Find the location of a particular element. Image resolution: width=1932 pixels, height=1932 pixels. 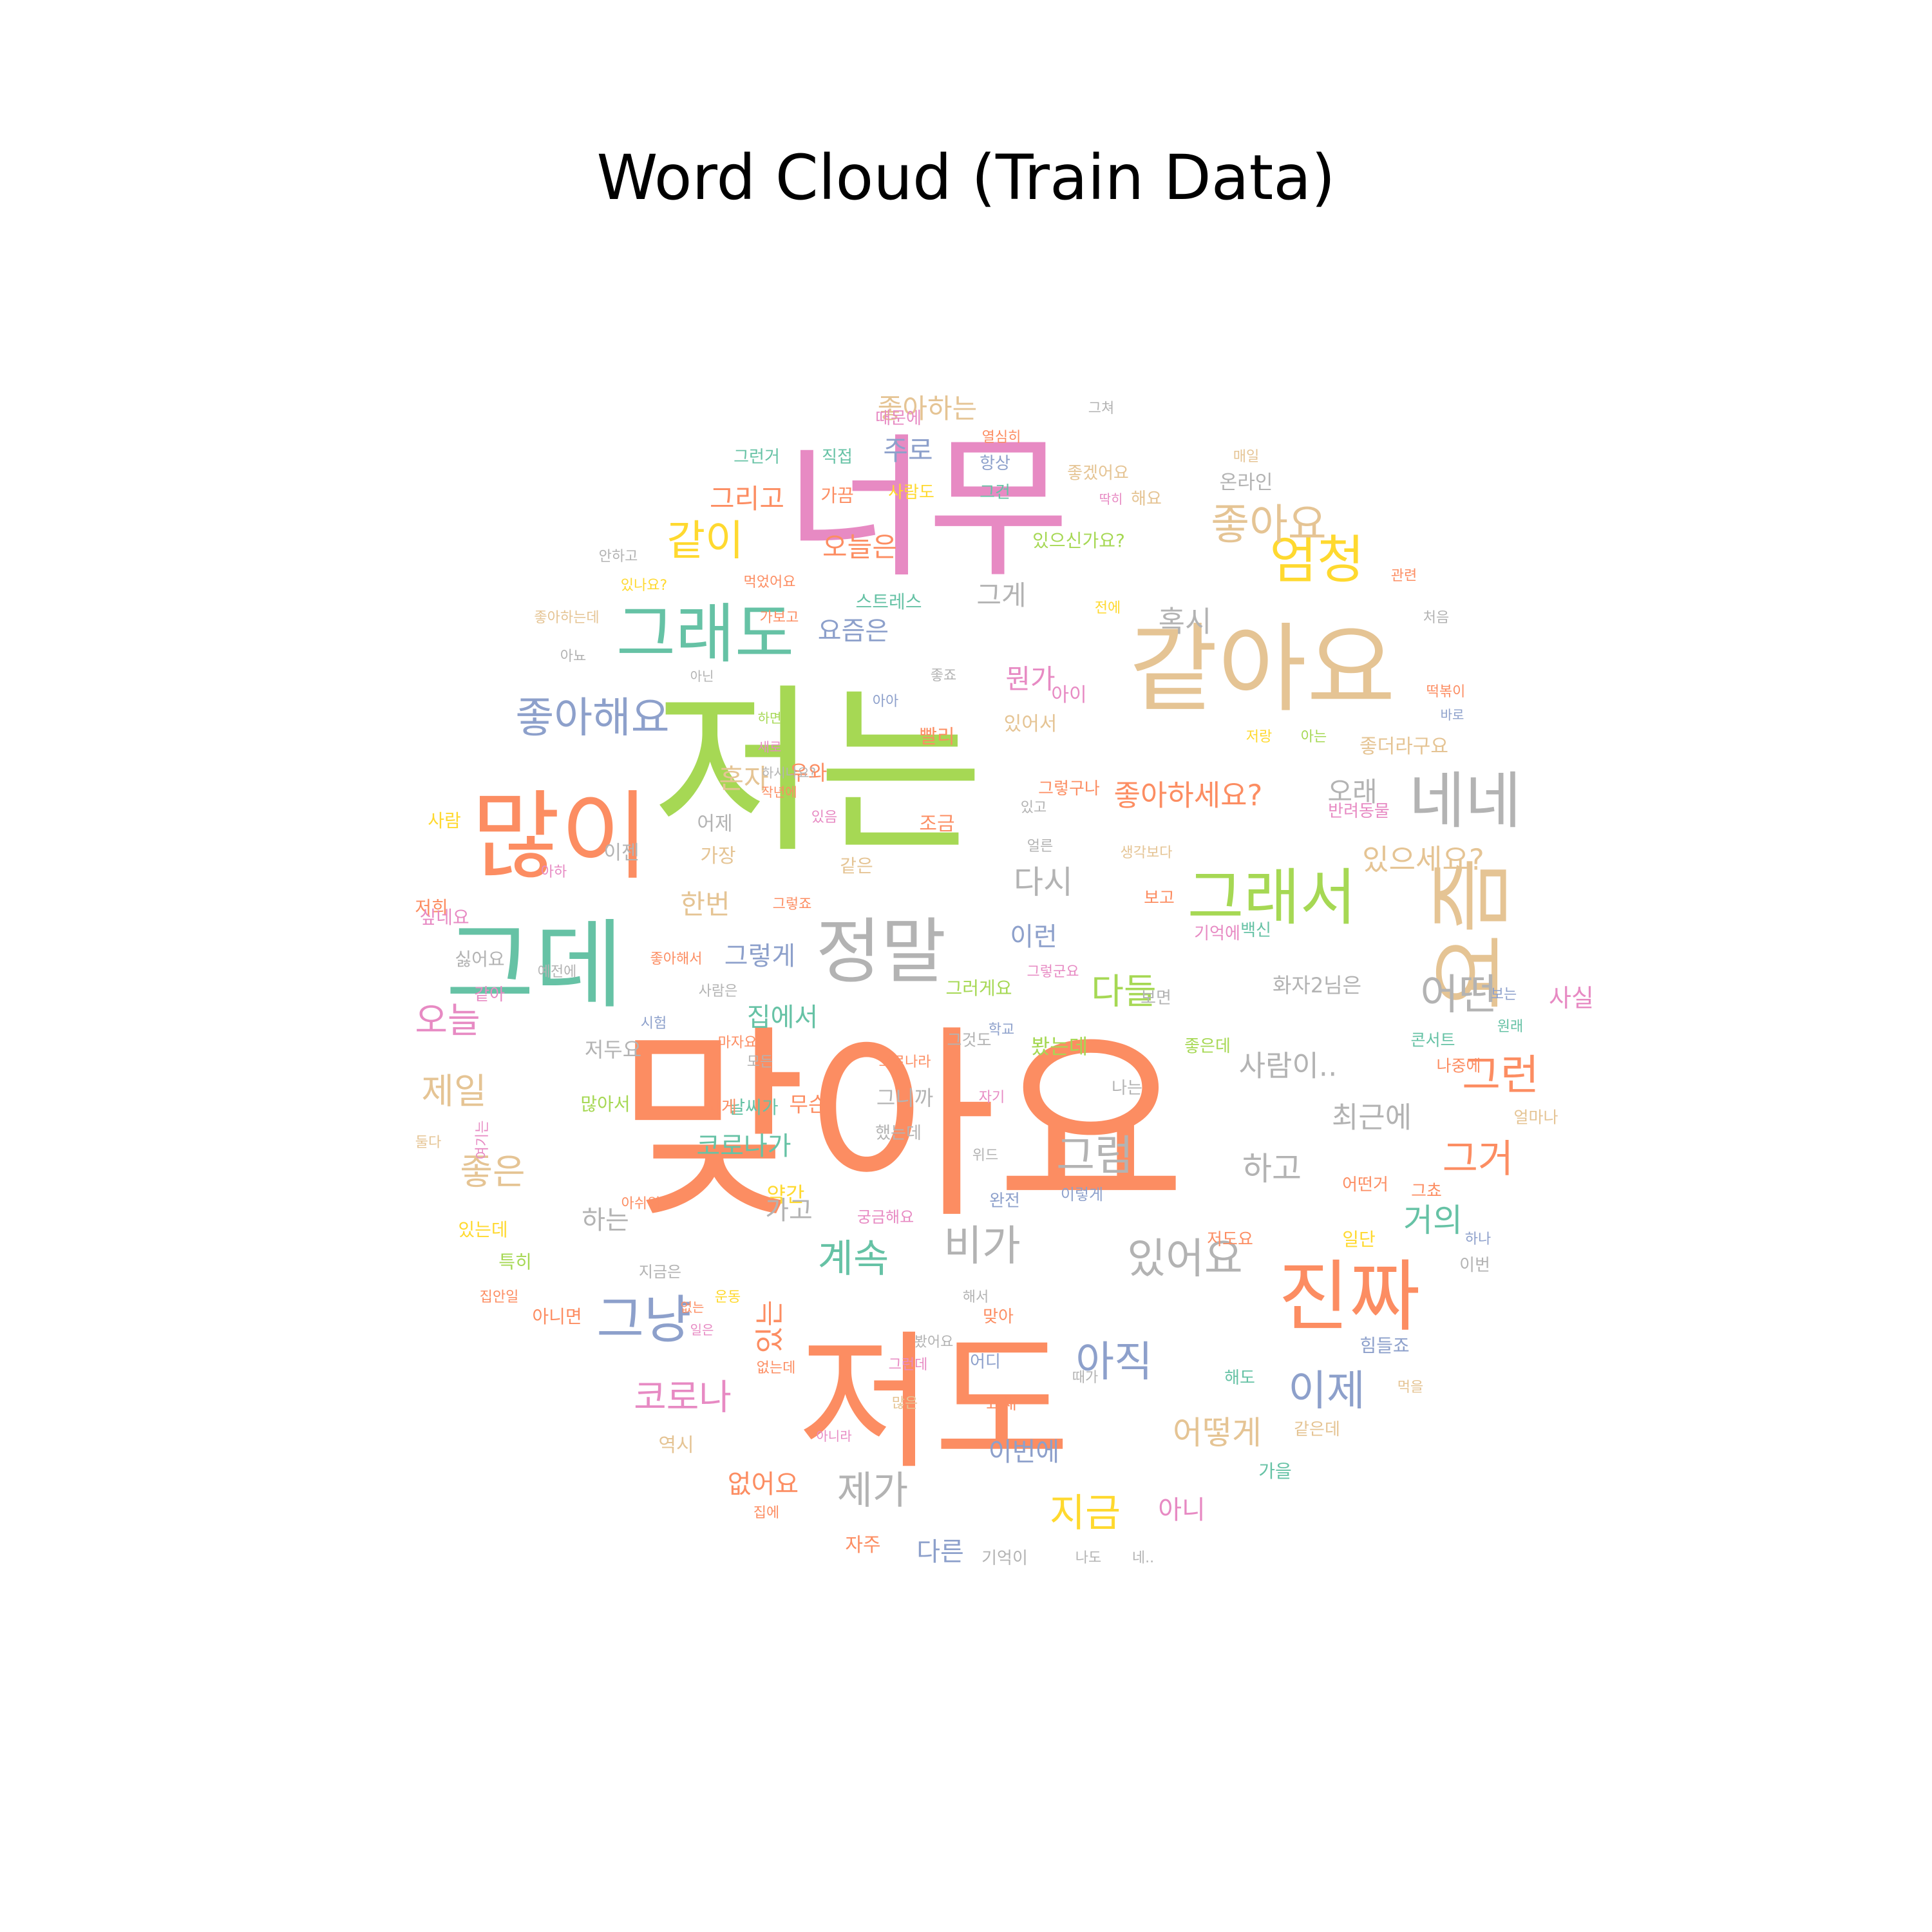

word-cloud-word: 약간 is located at coordinates (785, 1194).